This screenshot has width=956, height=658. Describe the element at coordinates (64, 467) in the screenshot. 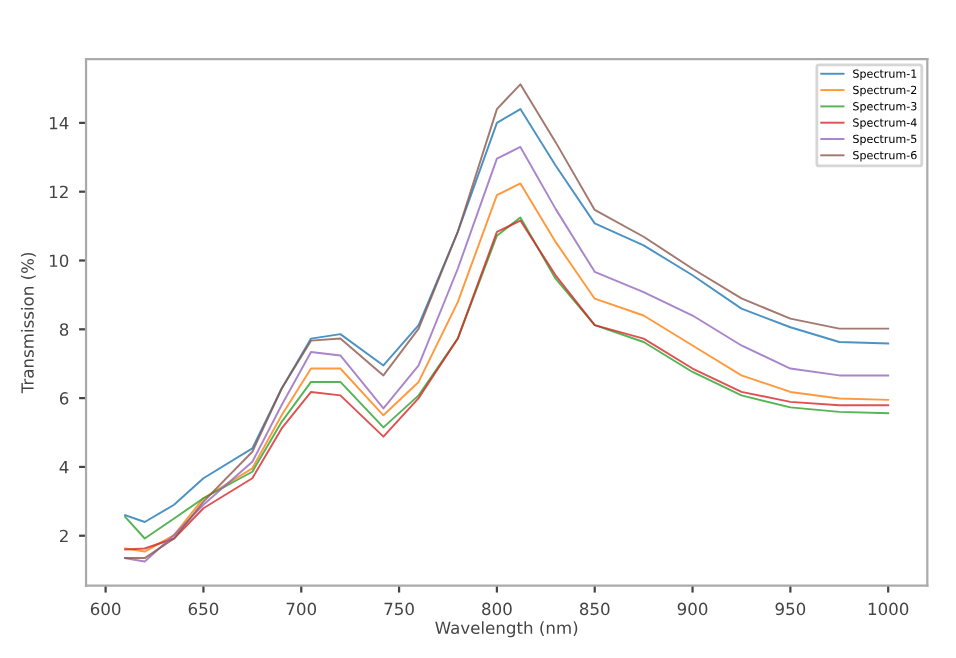

I see `y-tick-label: 4` at that location.